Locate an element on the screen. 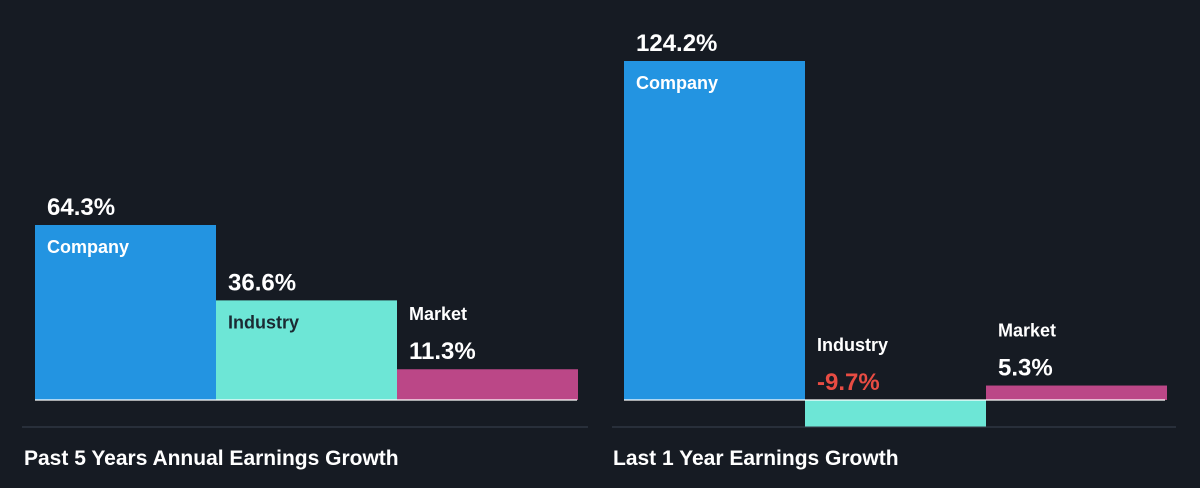 Image resolution: width=1200 pixels, height=488 pixels. past-5-years-company-category-label: Company is located at coordinates (88, 247).